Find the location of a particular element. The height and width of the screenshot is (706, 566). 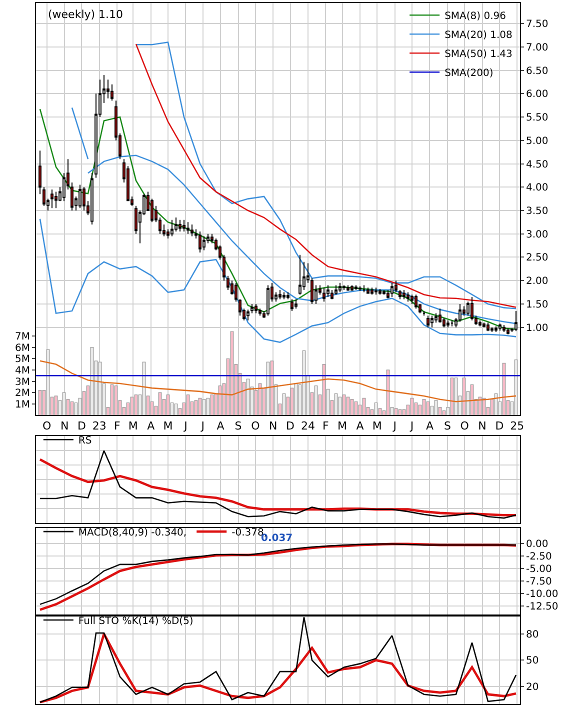

y-tick-label: 1M is located at coordinates (22, 404).